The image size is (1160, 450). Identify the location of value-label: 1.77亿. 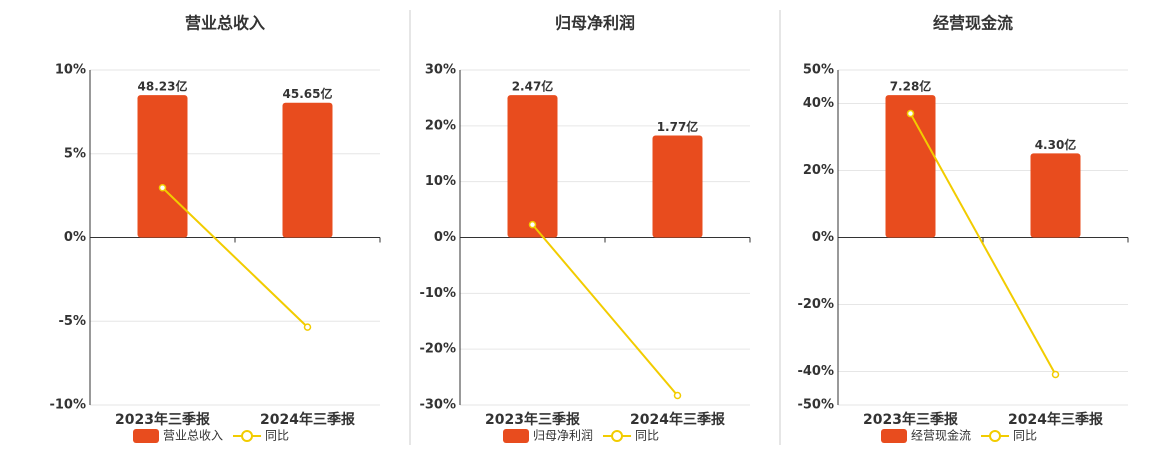
(678, 126).